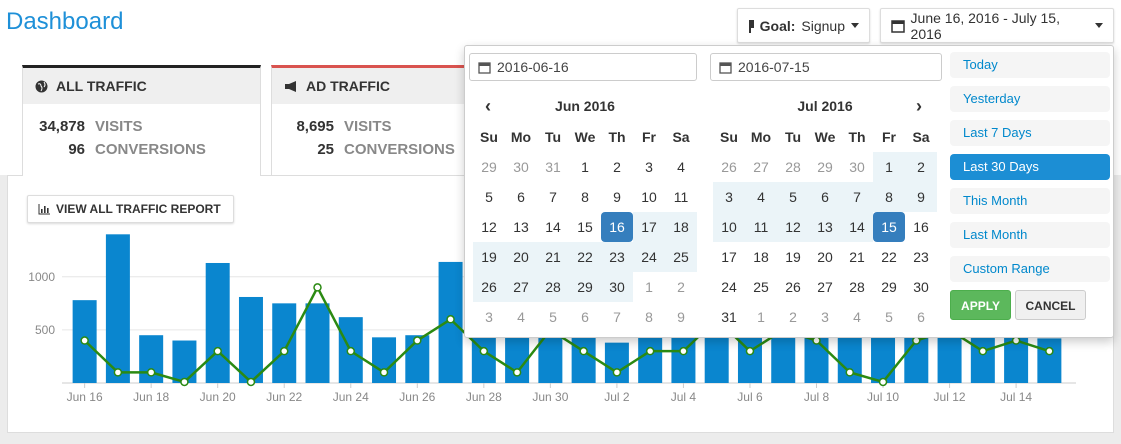 The image size is (1121, 444). Describe the element at coordinates (1030, 235) in the screenshot. I see `range-item: Last Month` at that location.